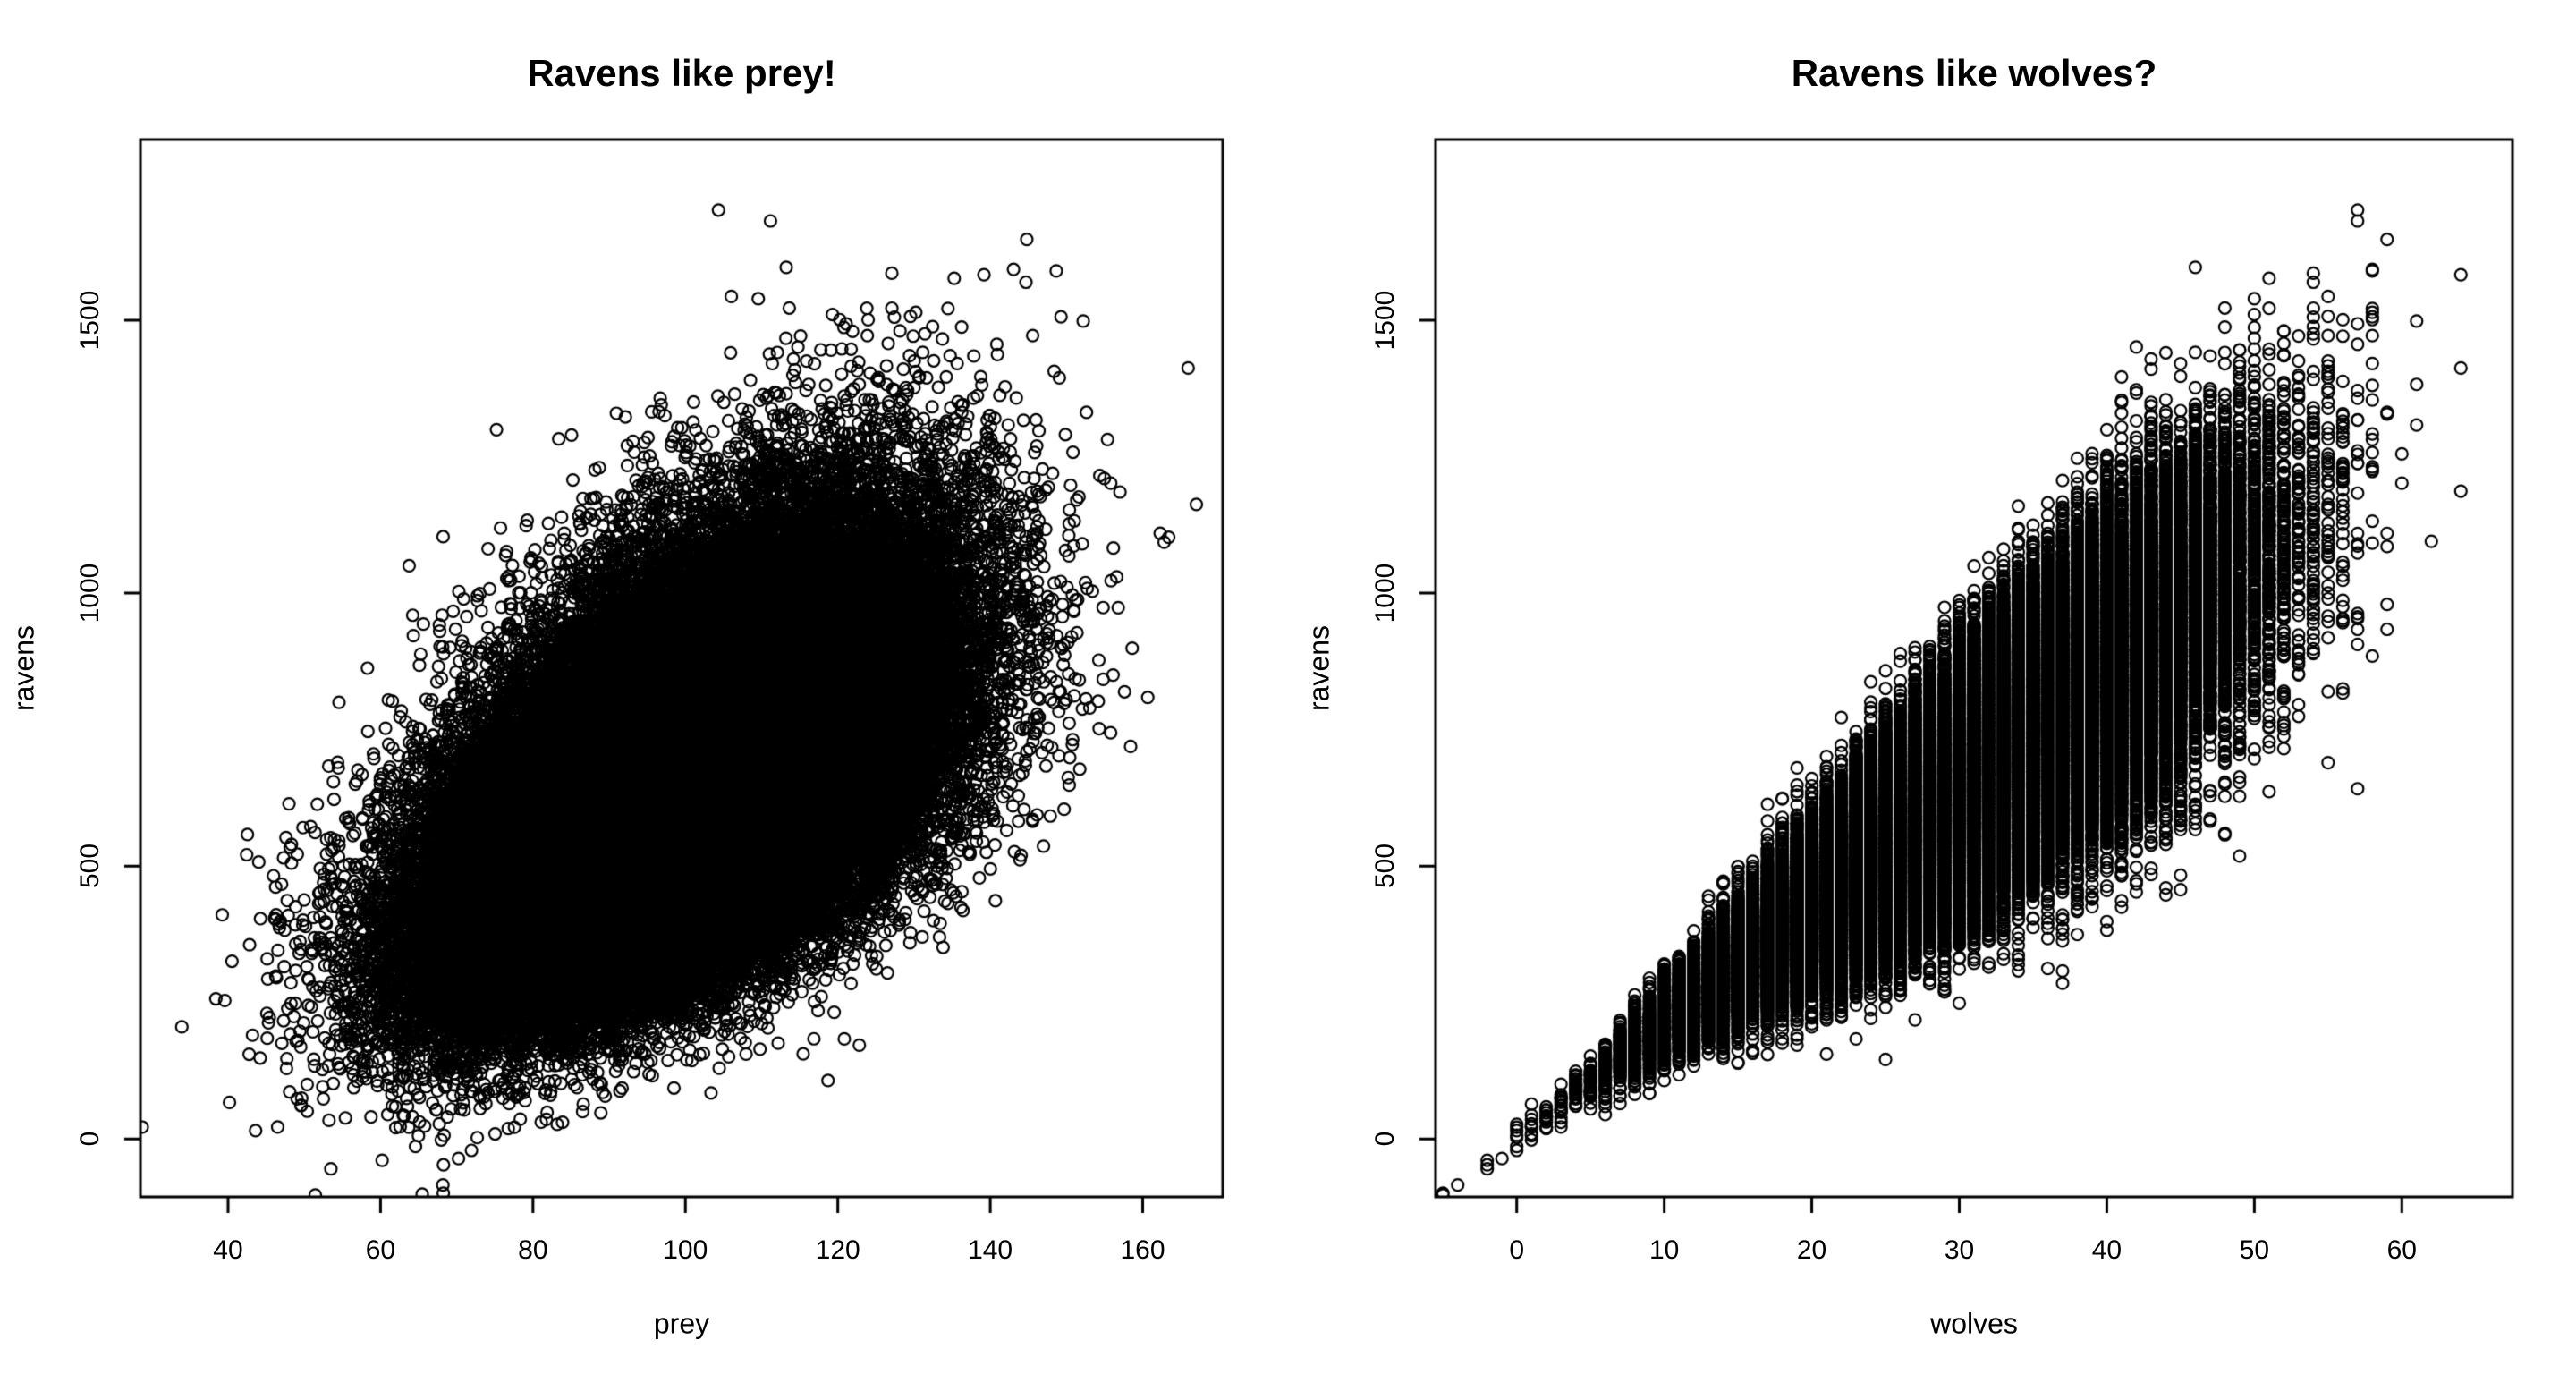  I want to click on right-plot-xlabel: wolves, so click(1974, 1323).